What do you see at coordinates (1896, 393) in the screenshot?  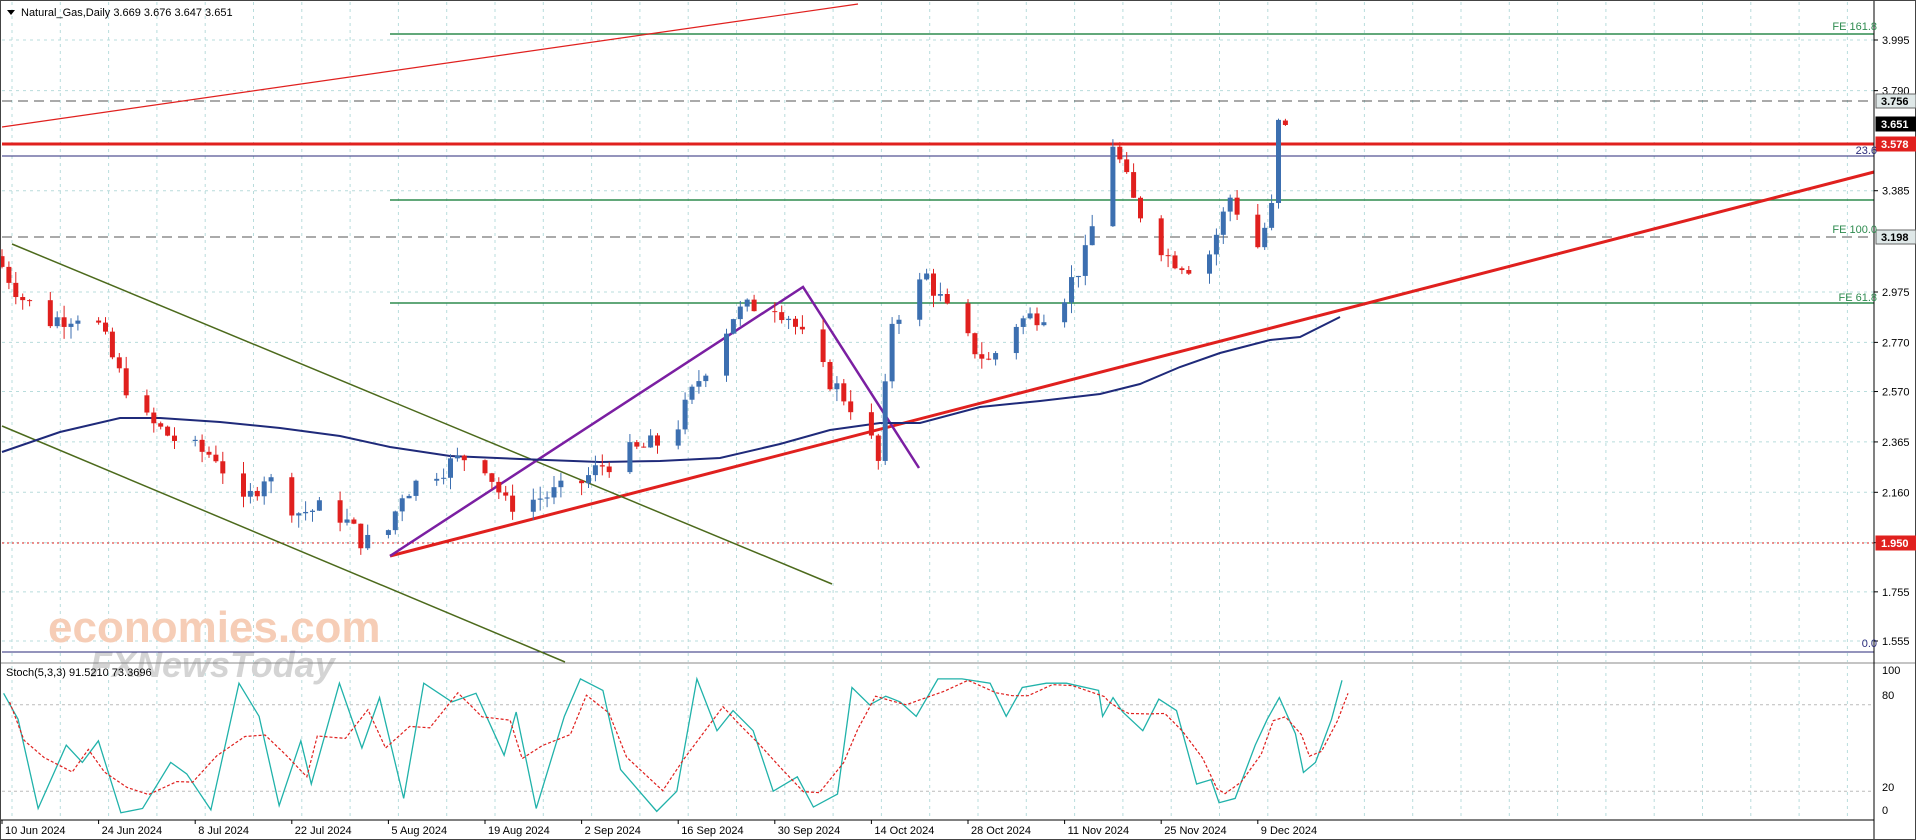 I see `price-tick-label: 2.570` at bounding box center [1896, 393].